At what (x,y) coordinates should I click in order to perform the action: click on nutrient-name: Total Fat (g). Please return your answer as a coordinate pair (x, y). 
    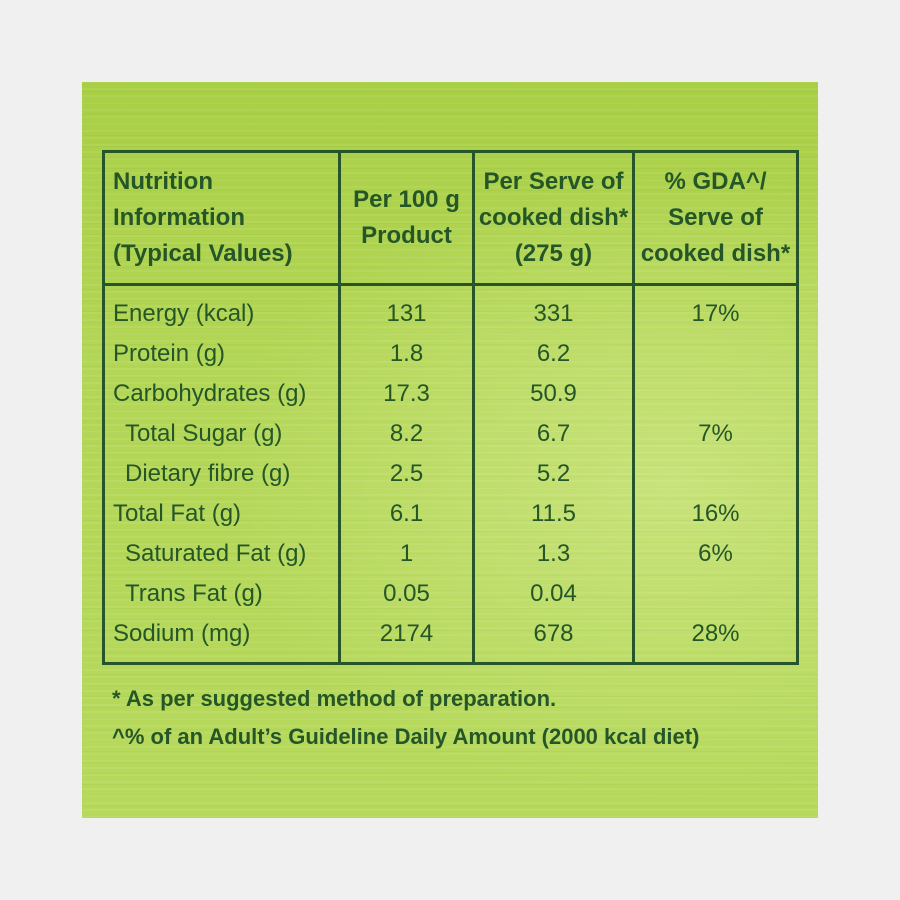
    Looking at the image, I should click on (221, 514).